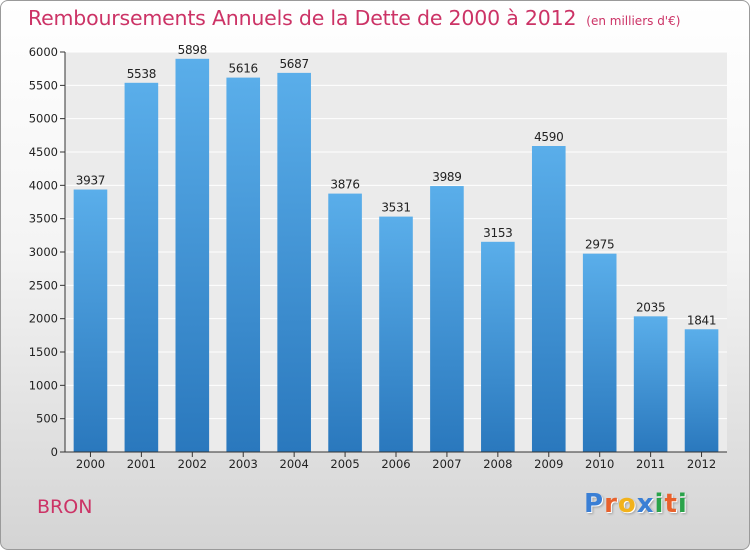 This screenshot has width=750, height=550. I want to click on bar-2009, so click(548, 299).